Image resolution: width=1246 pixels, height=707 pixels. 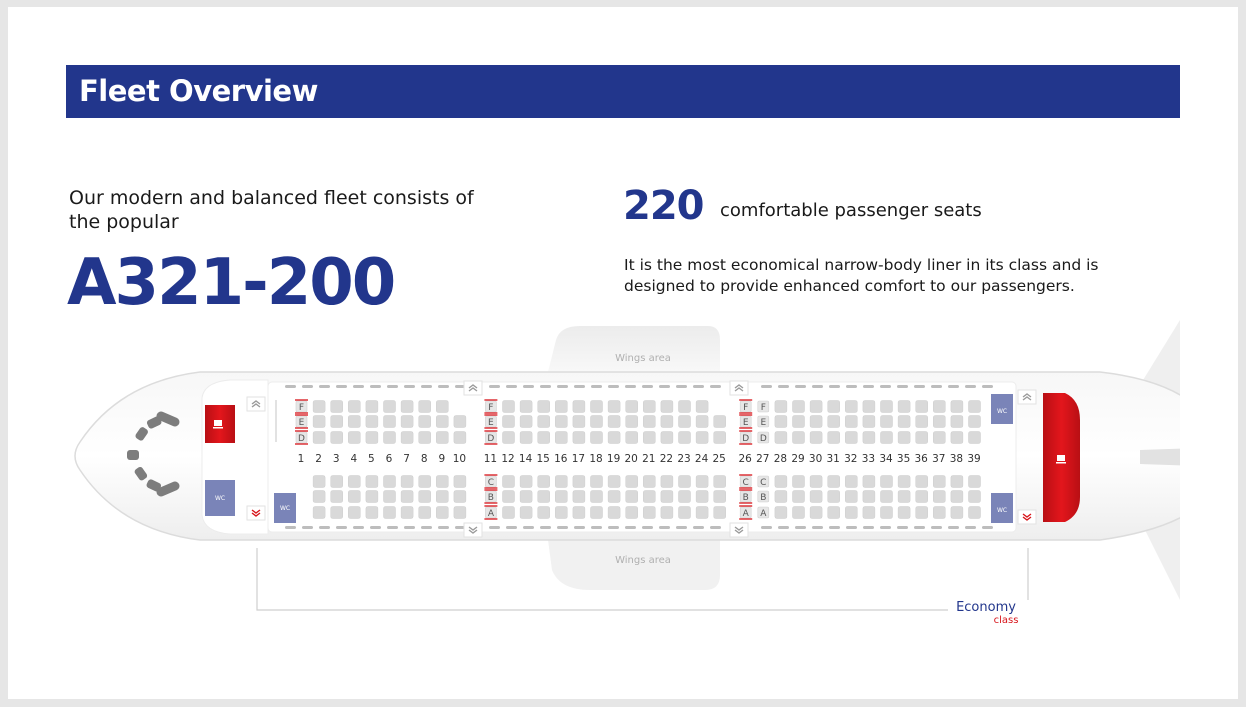 What do you see at coordinates (256, 513) in the screenshot?
I see `exit-down-icon` at bounding box center [256, 513].